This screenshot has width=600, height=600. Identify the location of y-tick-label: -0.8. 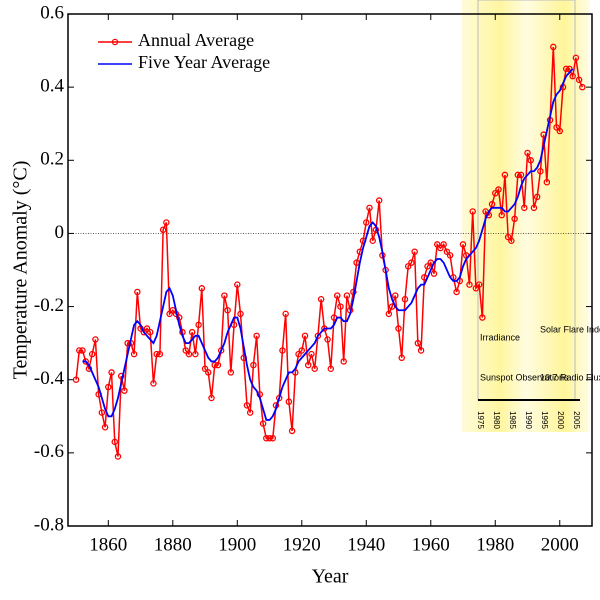
(49, 524).